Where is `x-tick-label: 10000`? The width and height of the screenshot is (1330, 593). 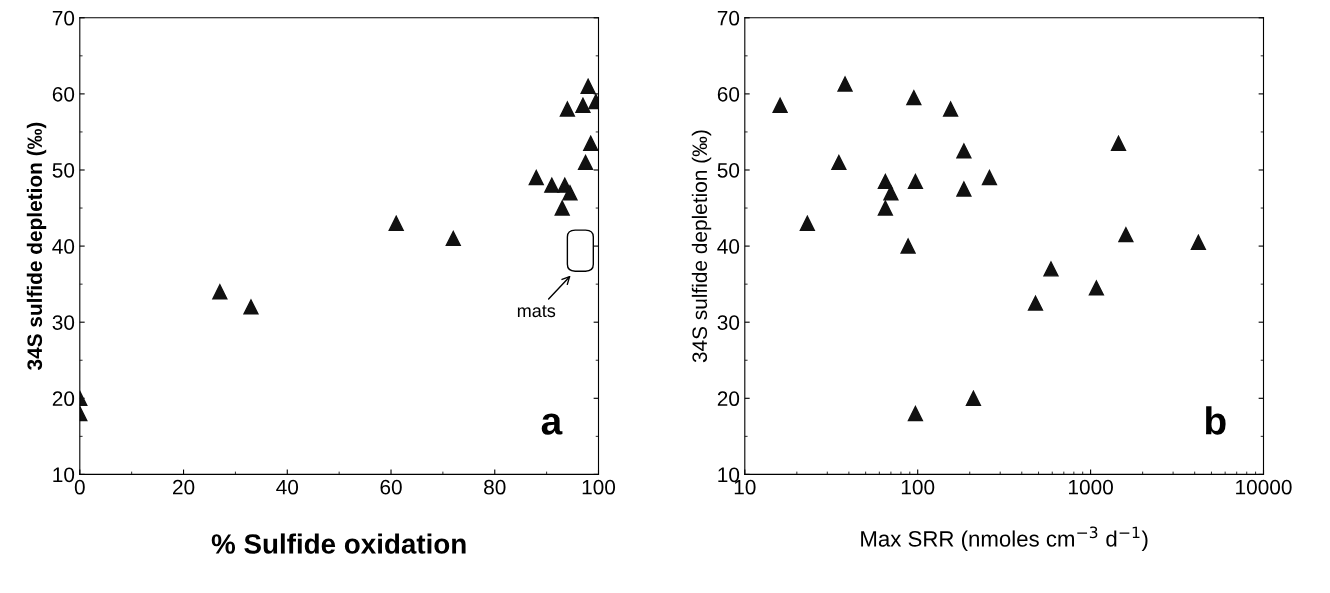
x-tick-label: 10000 is located at coordinates (1264, 487).